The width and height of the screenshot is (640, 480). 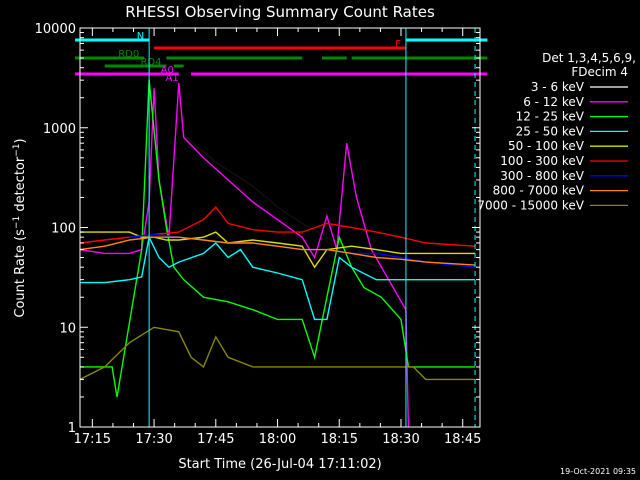 I want to click on flag-label-2: RD0, so click(x=128, y=54).